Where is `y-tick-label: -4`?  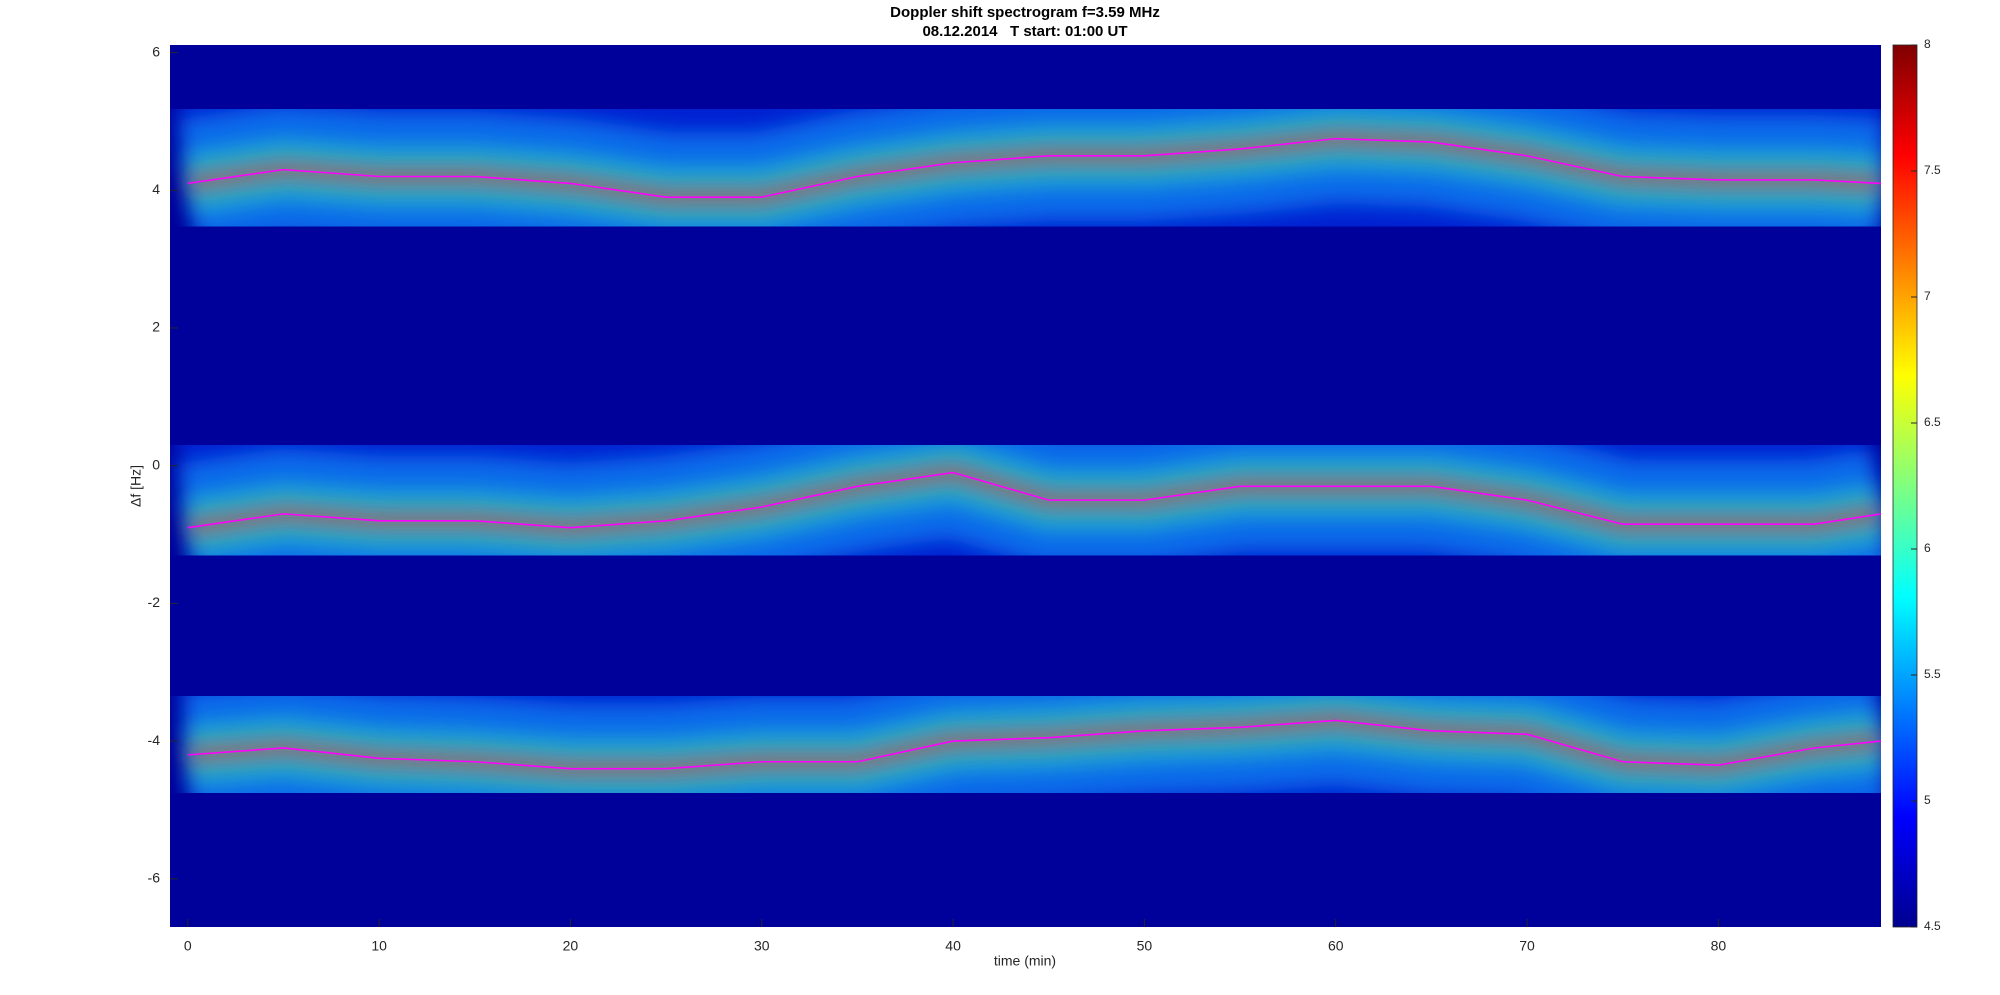
y-tick-label: -4 is located at coordinates (154, 740).